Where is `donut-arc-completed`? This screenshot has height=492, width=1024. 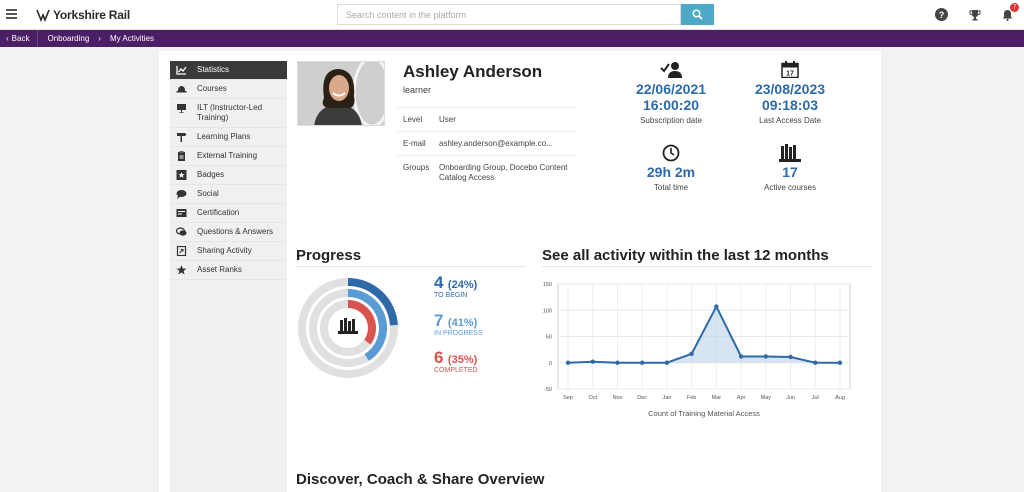 donut-arc-completed is located at coordinates (361, 322).